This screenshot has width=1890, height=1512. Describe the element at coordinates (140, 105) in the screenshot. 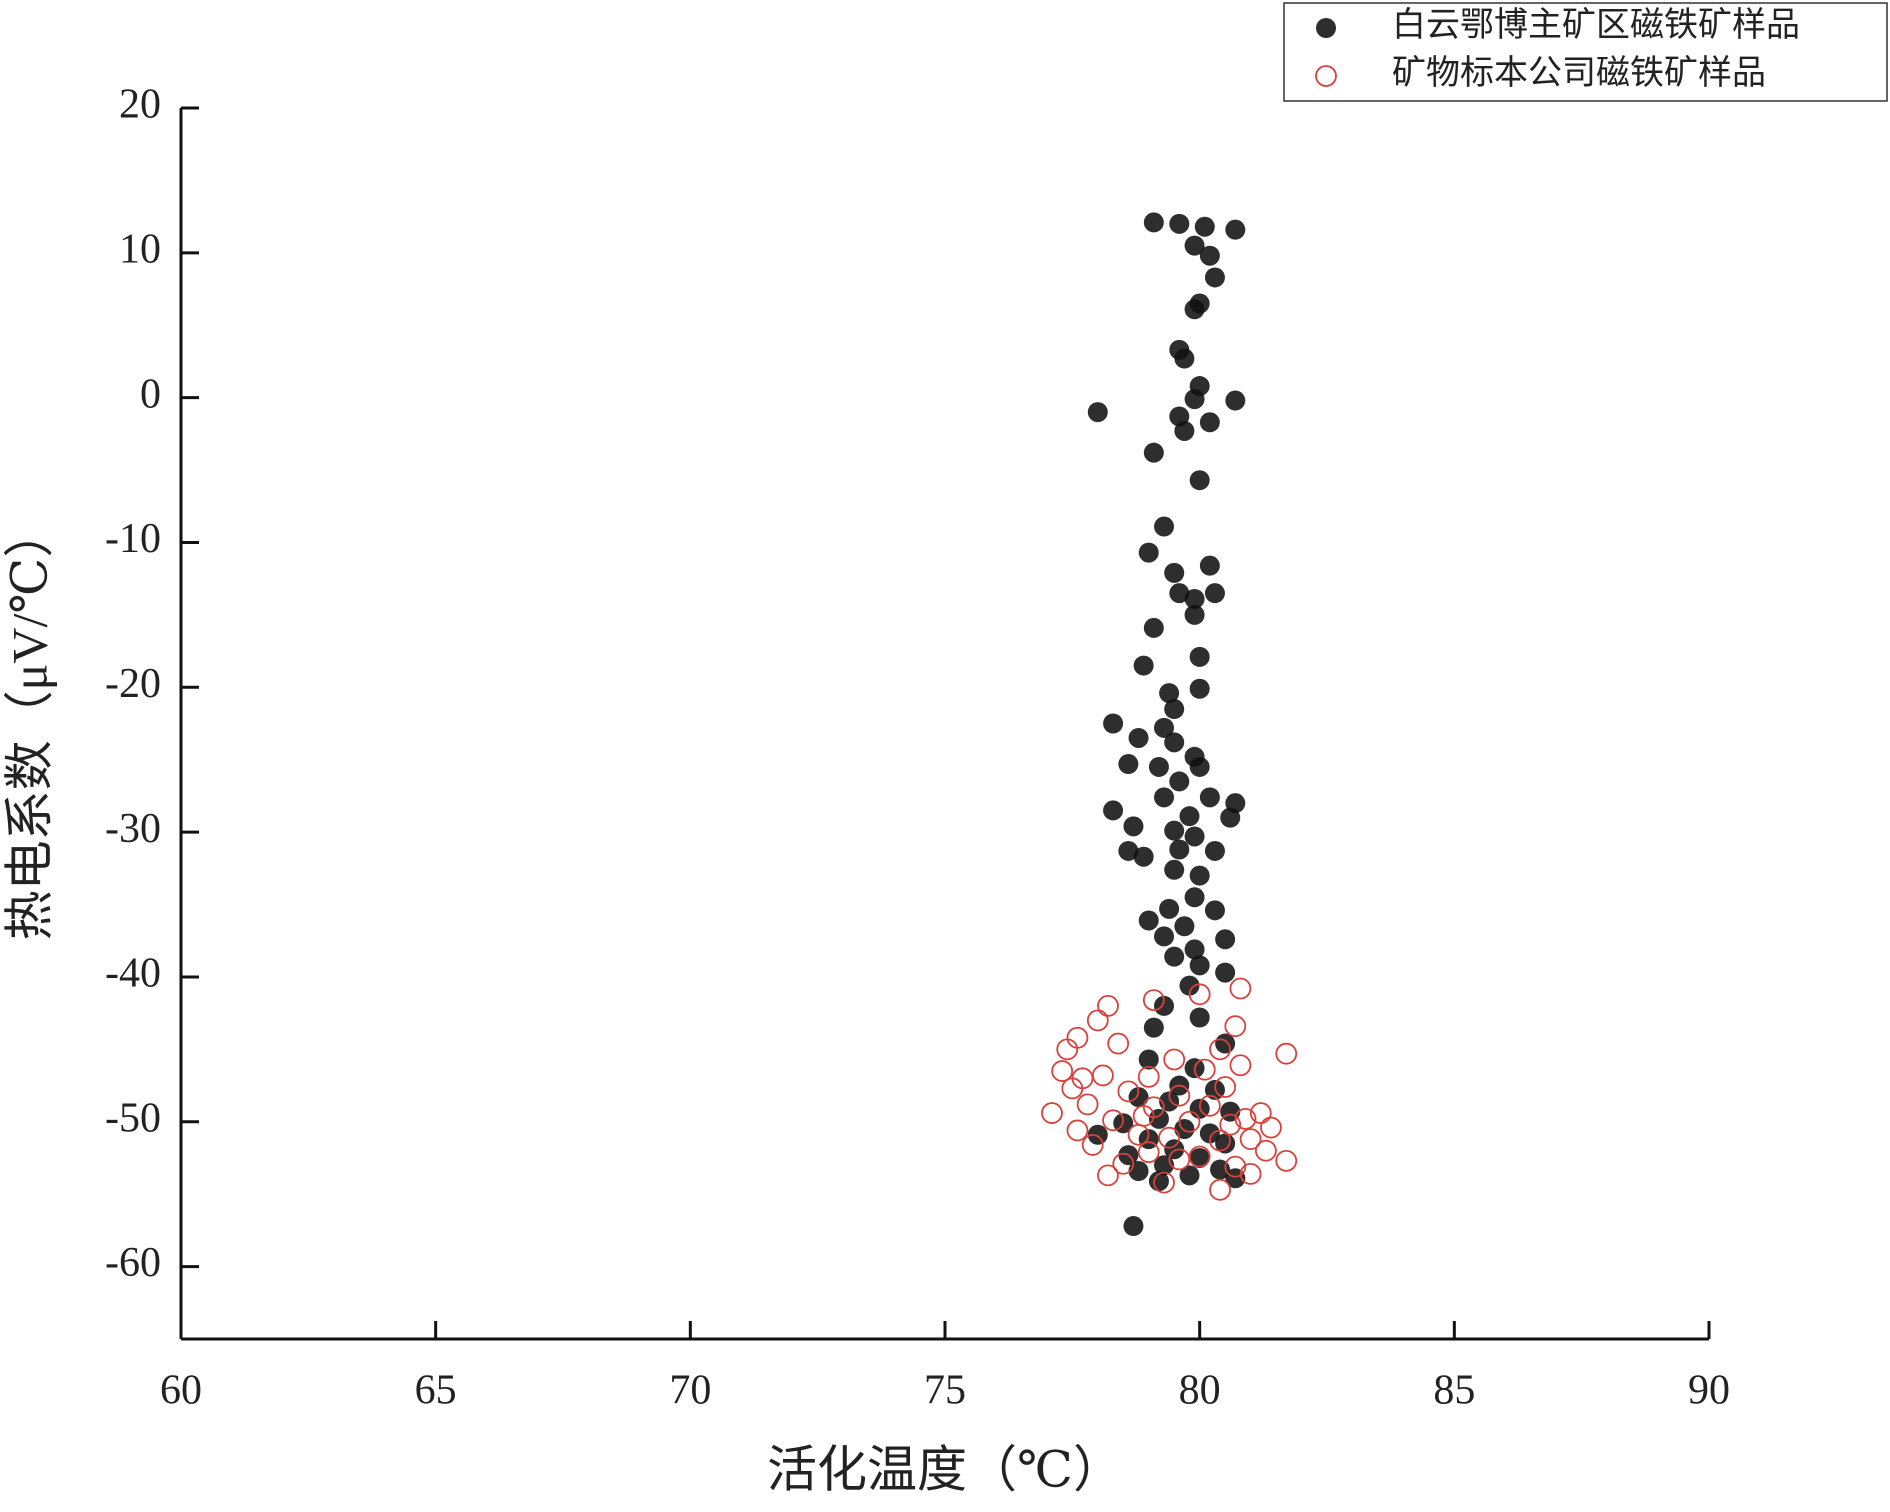

I see `y-tick-label: 20` at that location.